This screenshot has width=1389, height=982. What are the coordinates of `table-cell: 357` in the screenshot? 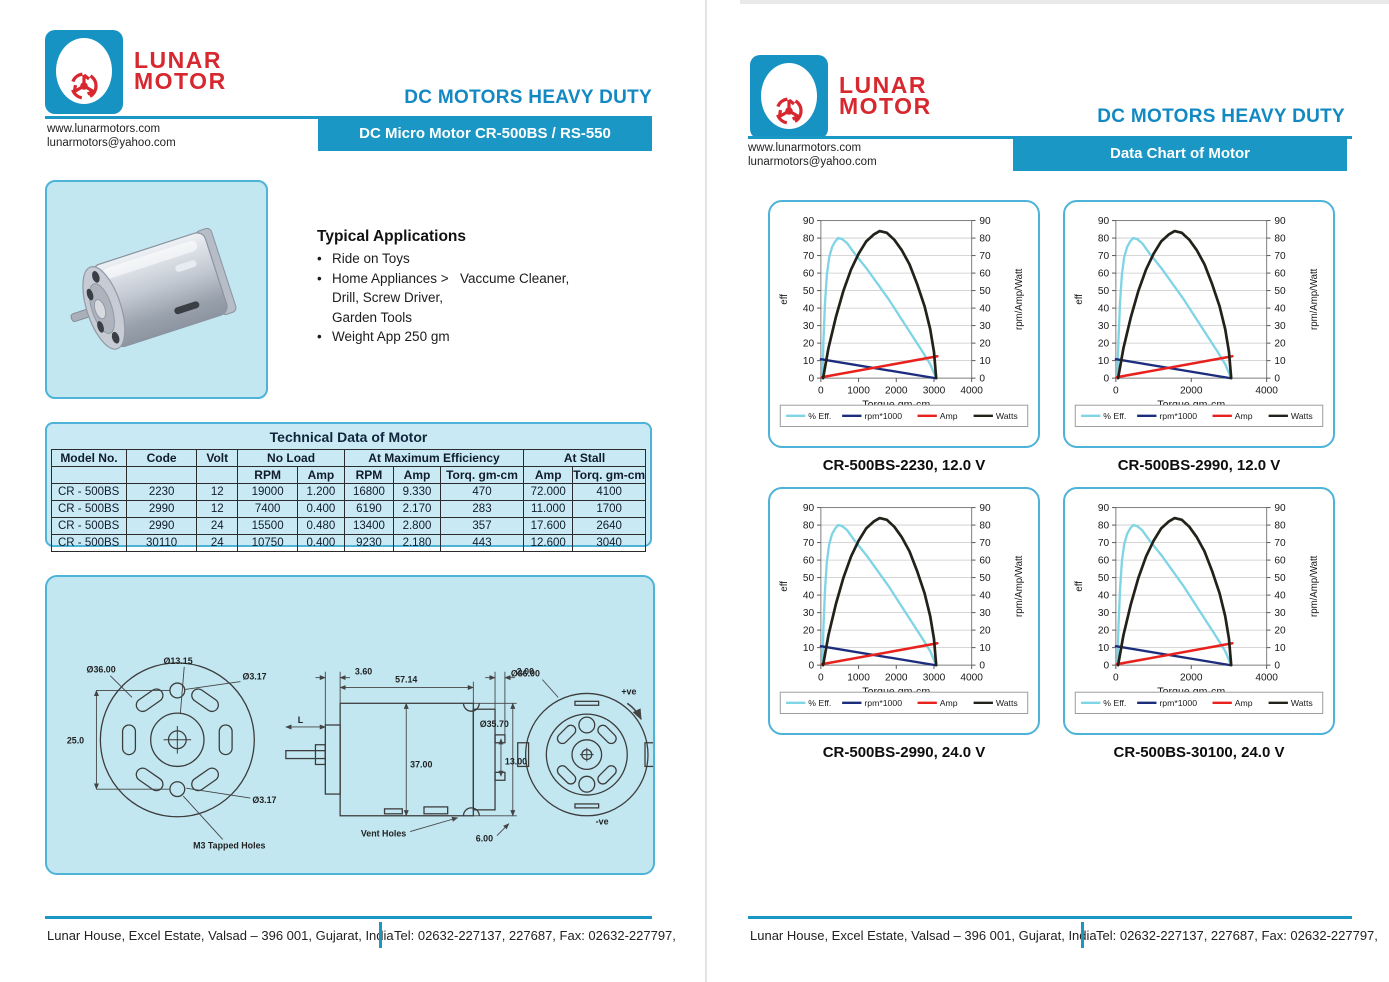 It's located at (482, 526).